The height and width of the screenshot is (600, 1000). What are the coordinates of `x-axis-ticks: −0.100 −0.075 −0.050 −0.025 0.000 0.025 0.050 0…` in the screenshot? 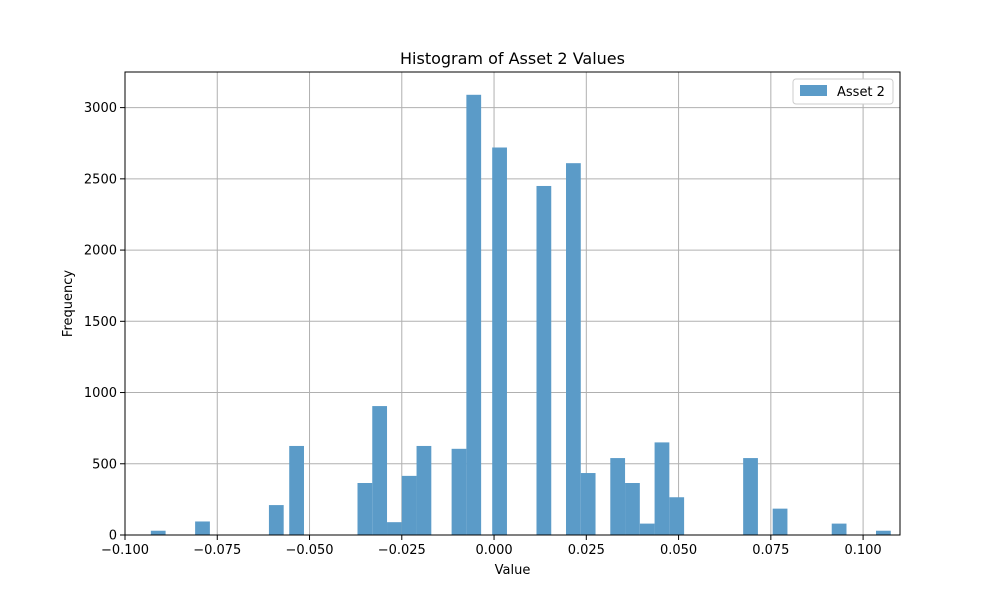 It's located at (491, 546).